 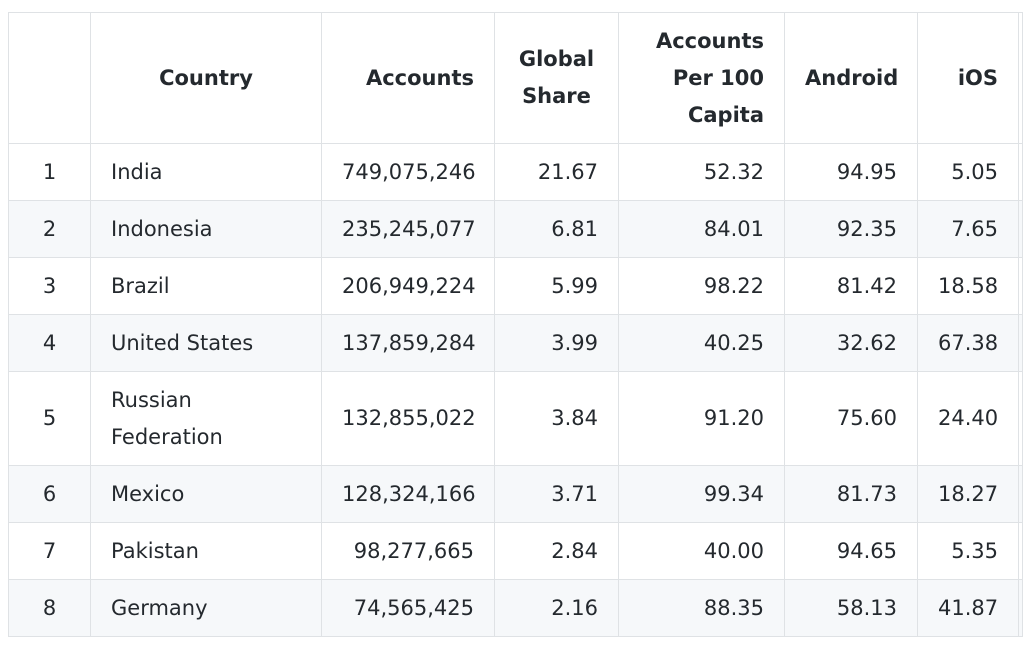 What do you see at coordinates (206, 286) in the screenshot?
I see `cell-country: Brazil` at bounding box center [206, 286].